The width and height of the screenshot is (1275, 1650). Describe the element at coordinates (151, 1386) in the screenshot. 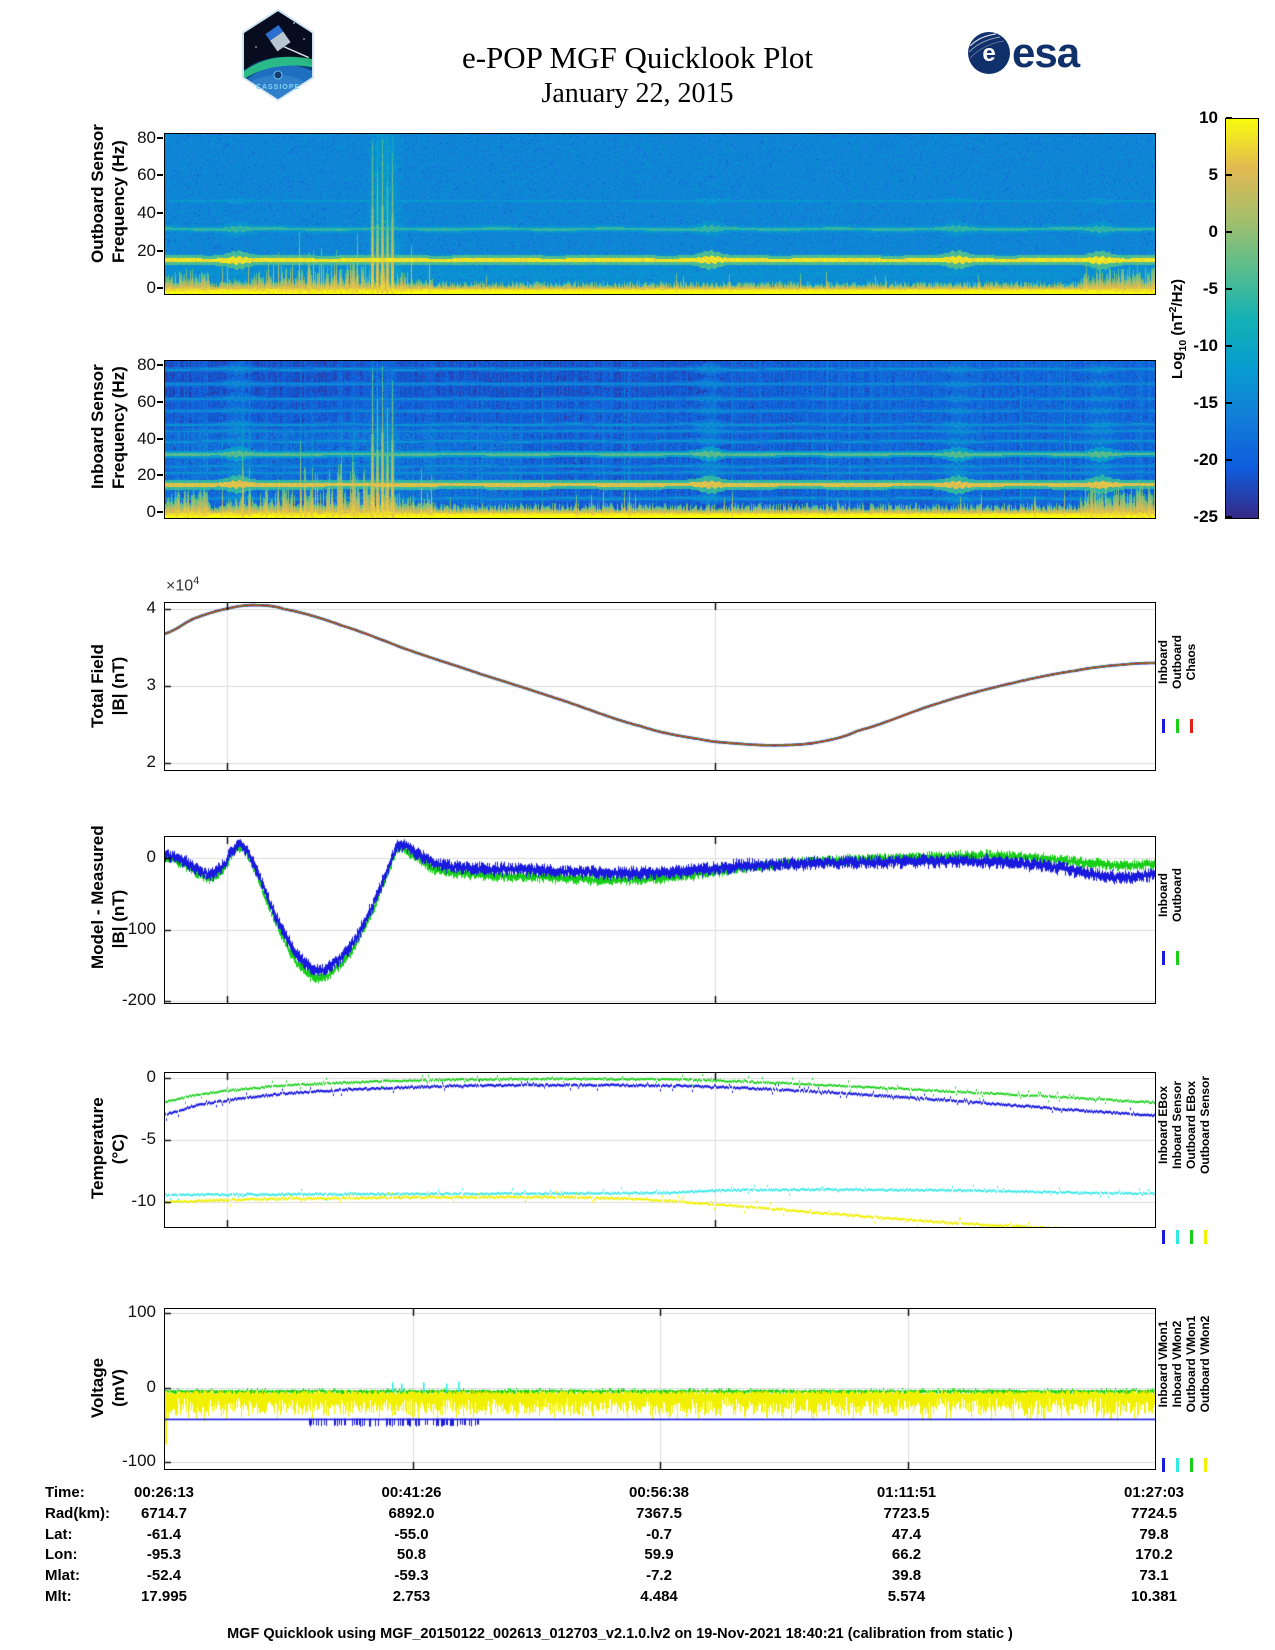

I see `ytick-voltage-0: 0` at that location.